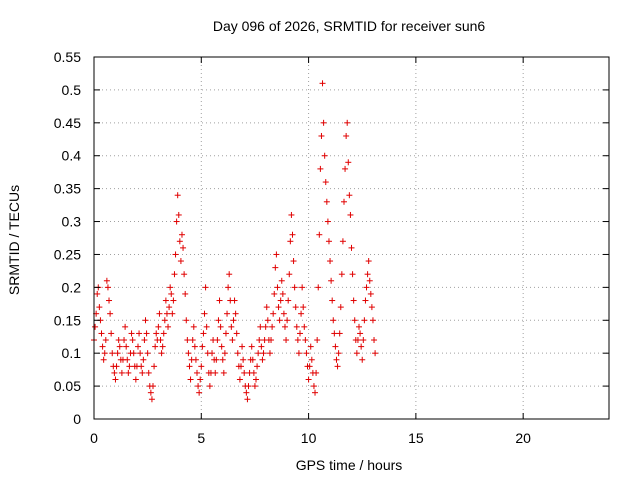 This screenshot has height=480, width=640. I want to click on y-tick-label: 0.4, so click(72, 156).